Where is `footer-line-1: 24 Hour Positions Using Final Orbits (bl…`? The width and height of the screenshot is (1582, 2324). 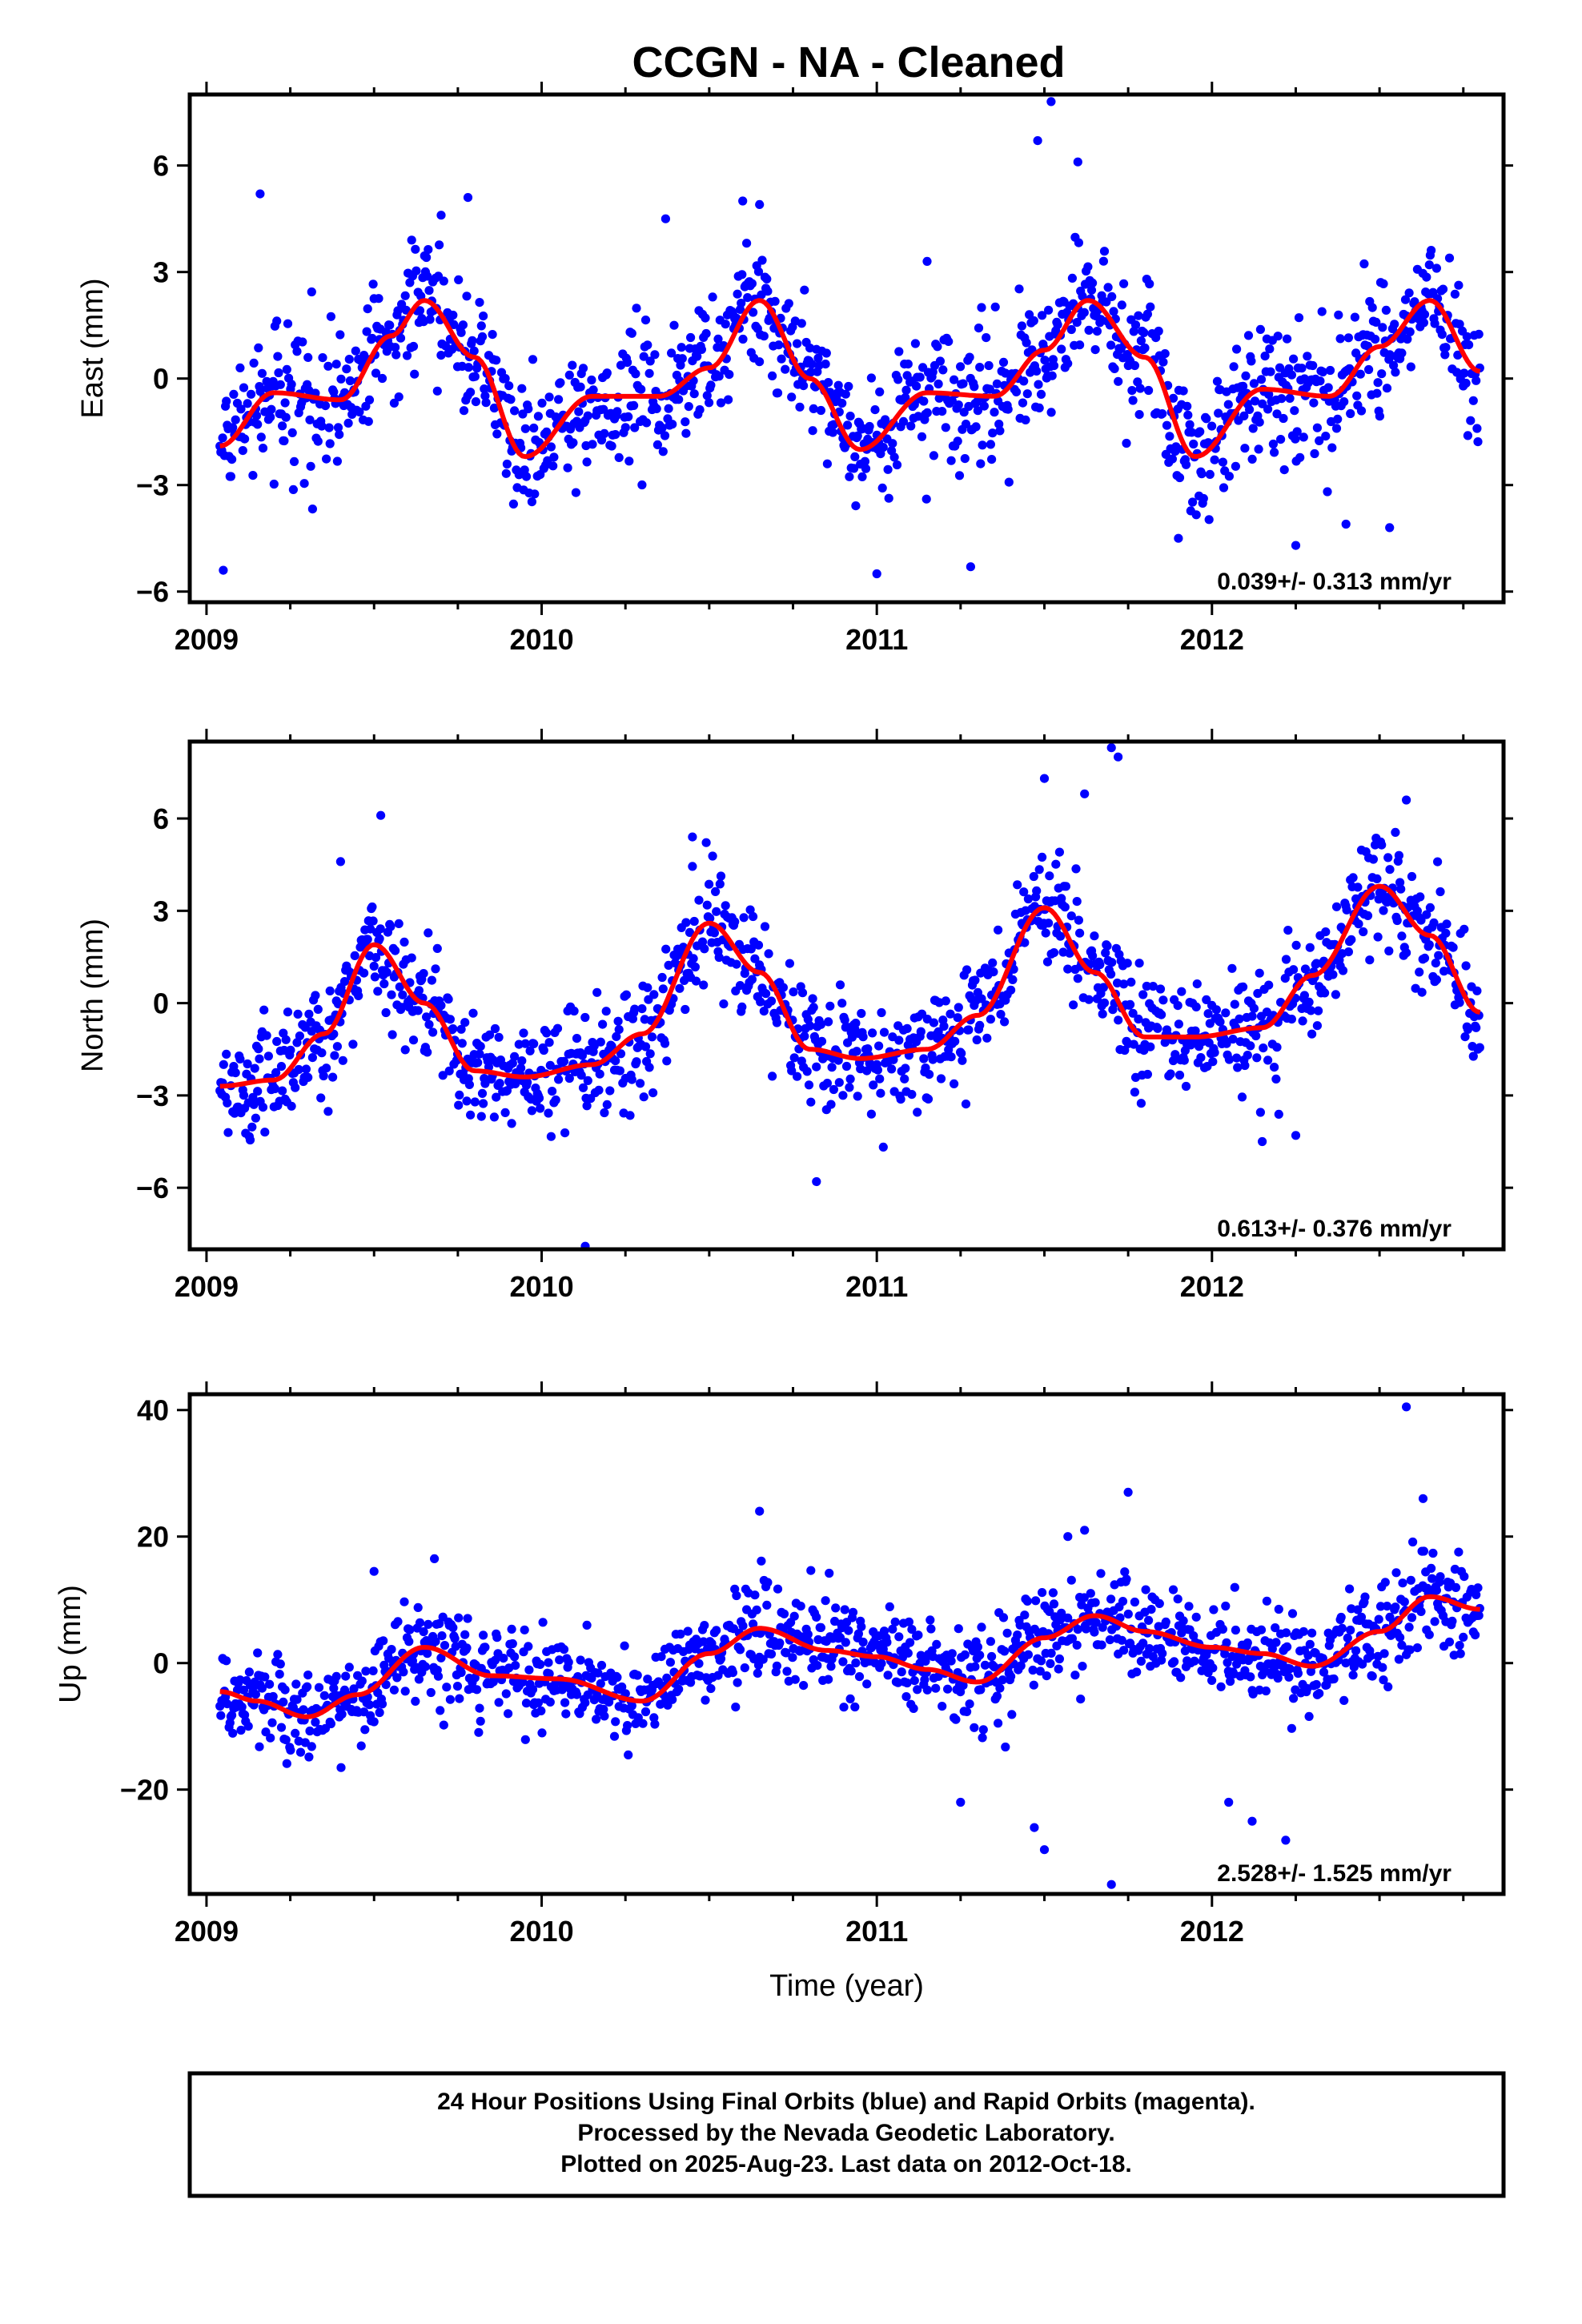
footer-line-1: 24 Hour Positions Using Final Orbits (bl… is located at coordinates (846, 2102).